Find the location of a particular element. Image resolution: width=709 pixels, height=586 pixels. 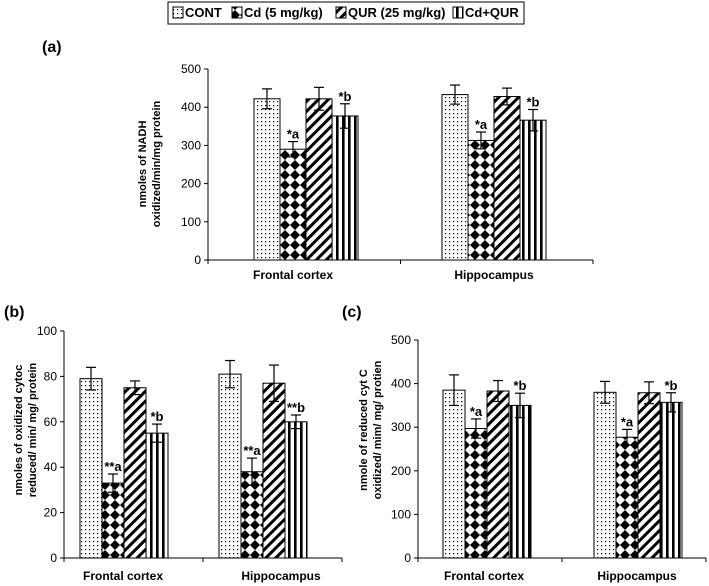

panel-b-bar-hippocampus-cdqur is located at coordinates (296, 490).